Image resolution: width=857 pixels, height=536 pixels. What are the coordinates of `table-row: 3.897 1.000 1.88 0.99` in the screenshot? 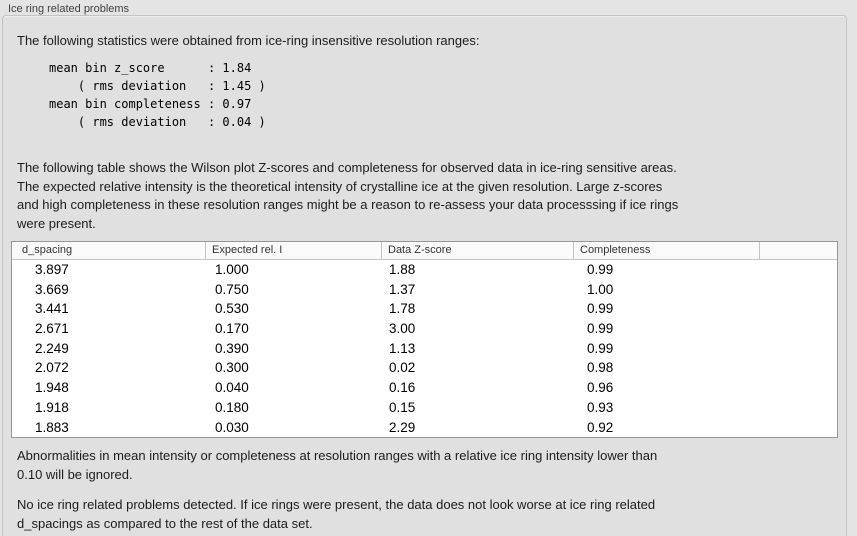 It's located at (424, 270).